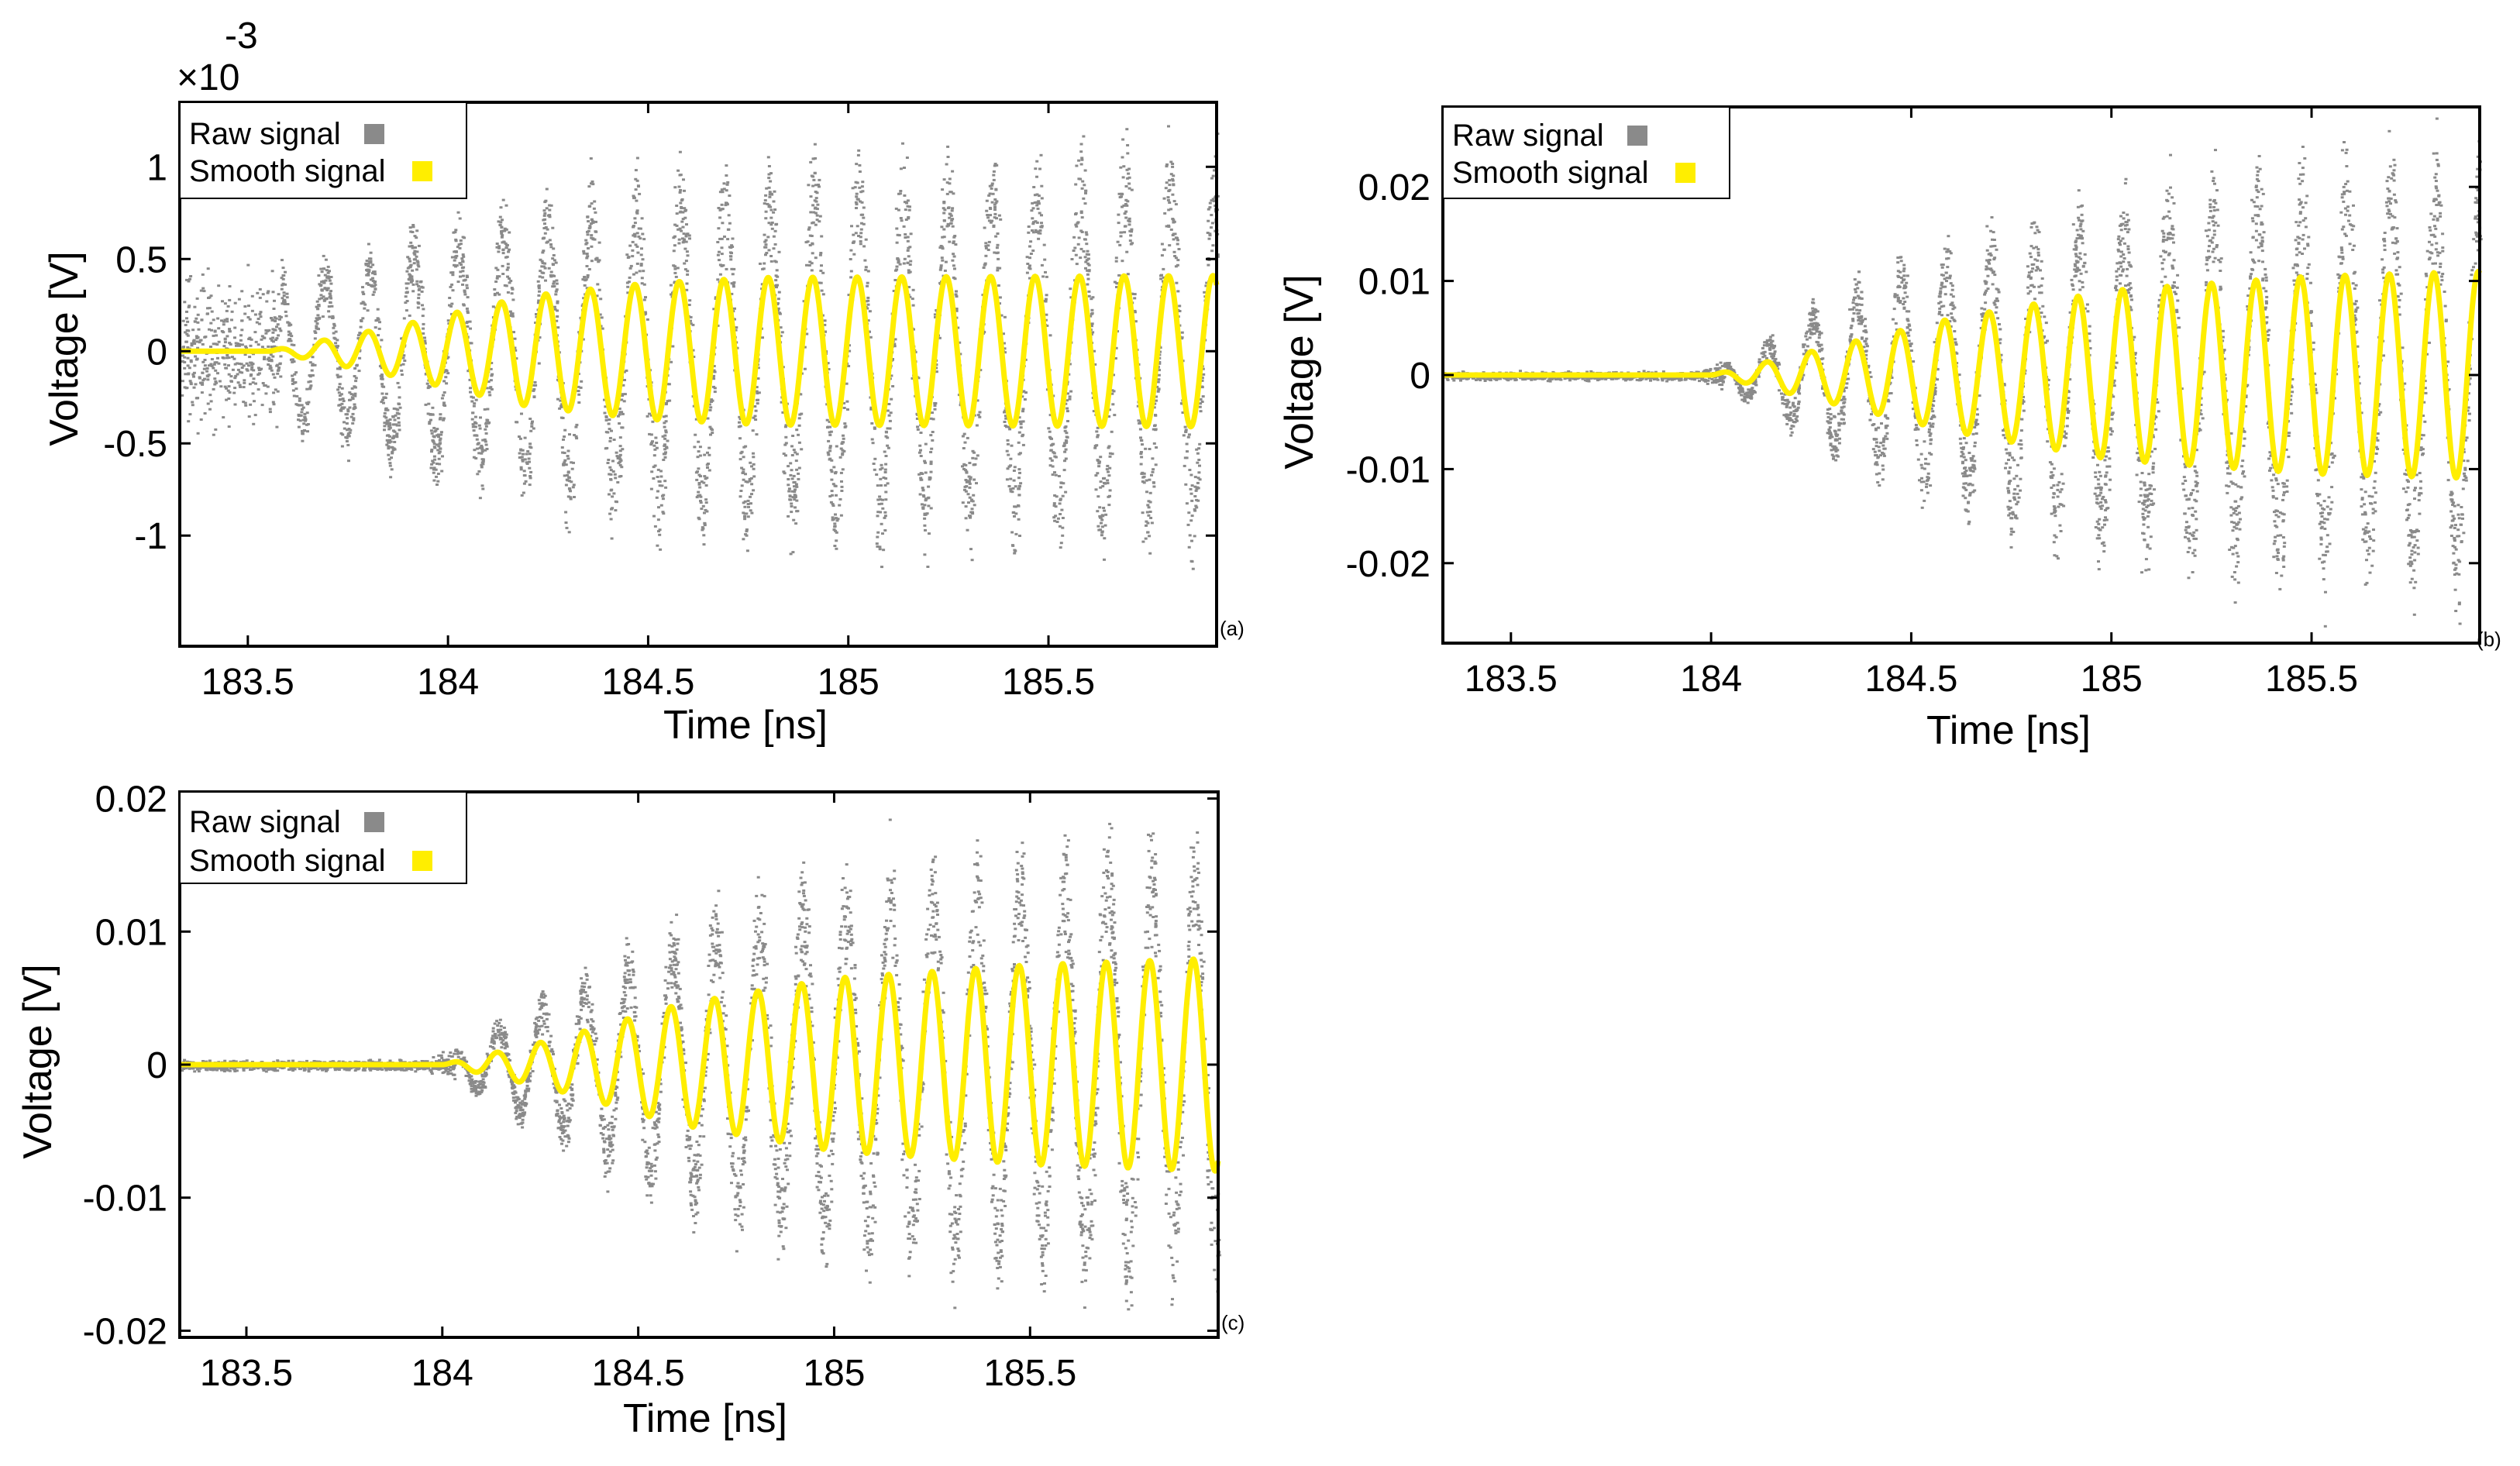  What do you see at coordinates (208, 77) in the screenshot?
I see `exponent-base-label-a: ×10` at bounding box center [208, 77].